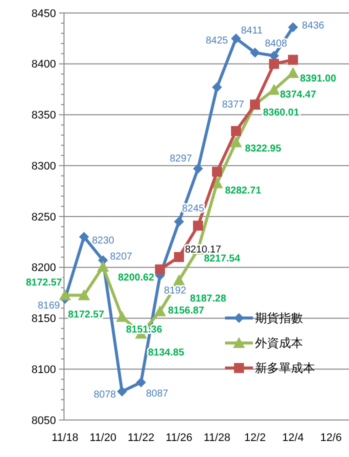 This screenshot has height=457, width=349. I want to click on data-label: 8360.01, so click(281, 113).